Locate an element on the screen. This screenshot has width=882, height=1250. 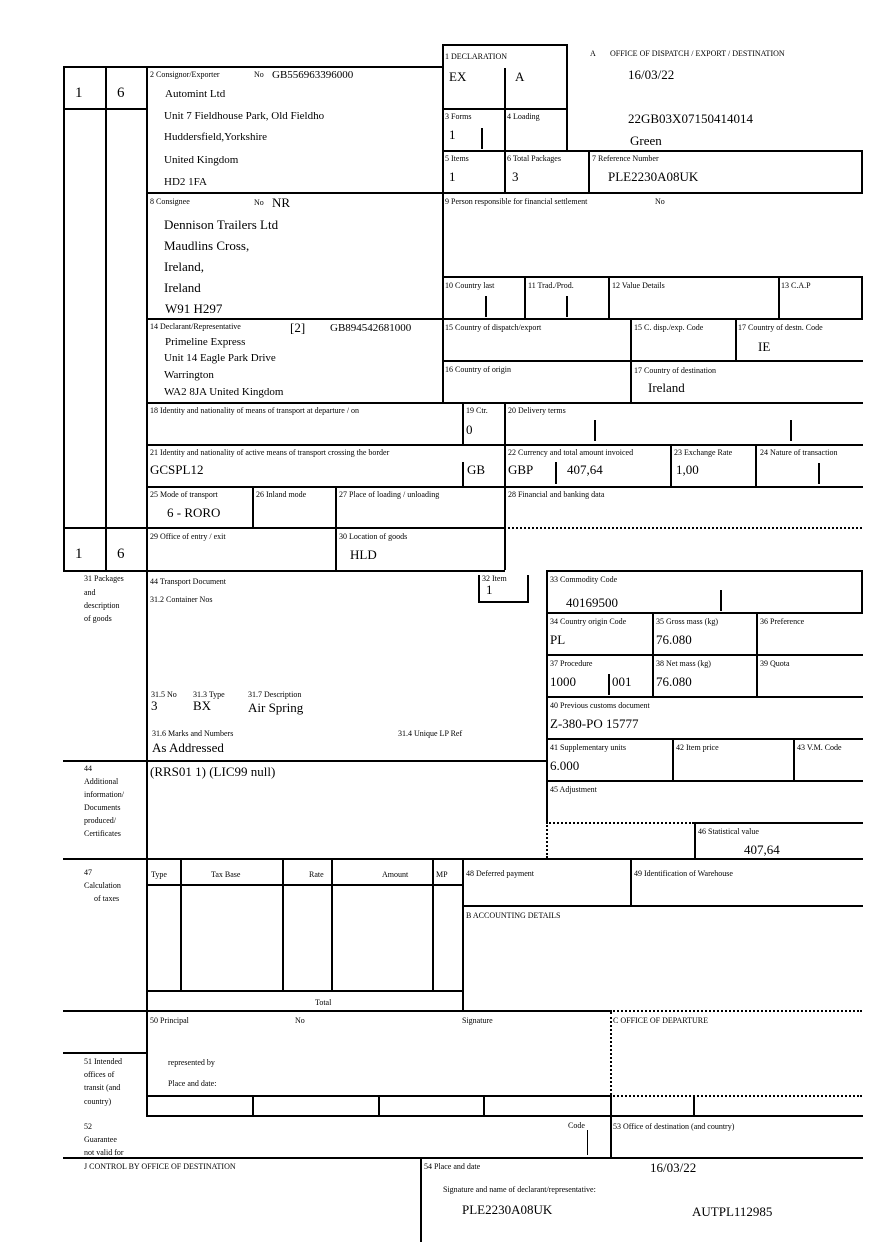
declarant-code: [2] is located at coordinates (298, 327).